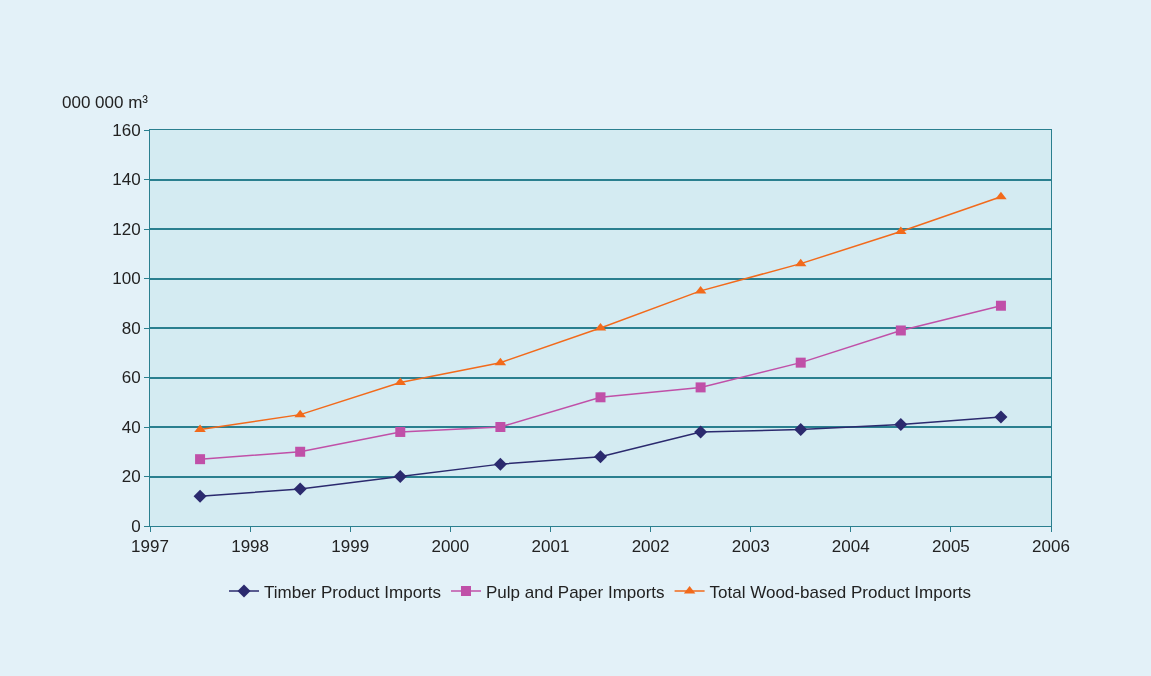 This screenshot has width=1151, height=676. What do you see at coordinates (126, 180) in the screenshot?
I see `y-tick-label: 140` at bounding box center [126, 180].